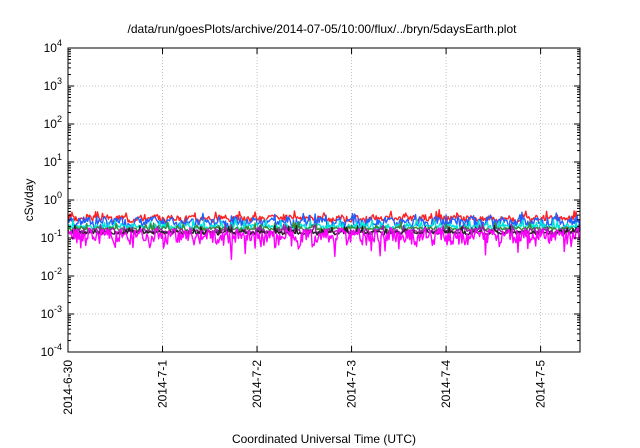 The width and height of the screenshot is (640, 448). I want to click on x-tick-label: 2014-7-3, so click(352, 384).